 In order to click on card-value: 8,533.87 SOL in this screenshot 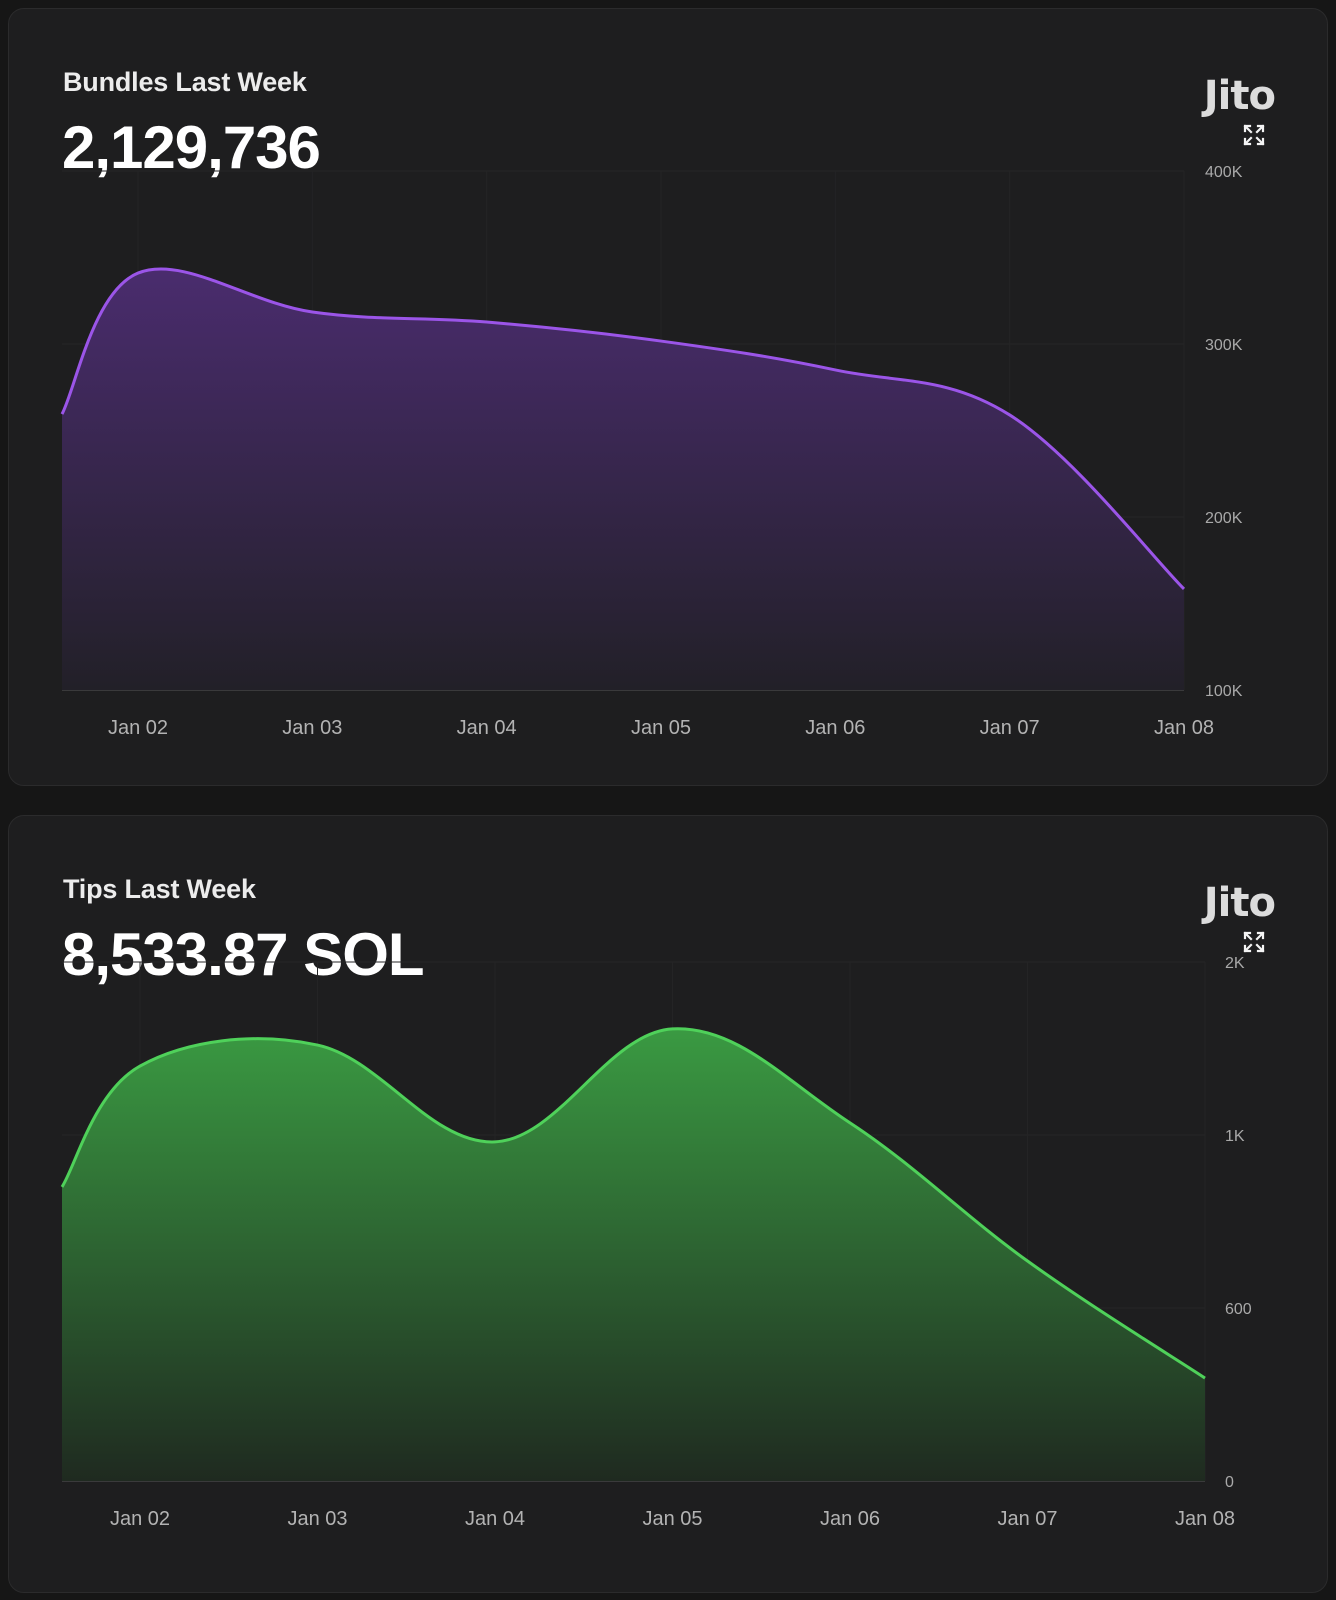, I will do `click(243, 954)`.